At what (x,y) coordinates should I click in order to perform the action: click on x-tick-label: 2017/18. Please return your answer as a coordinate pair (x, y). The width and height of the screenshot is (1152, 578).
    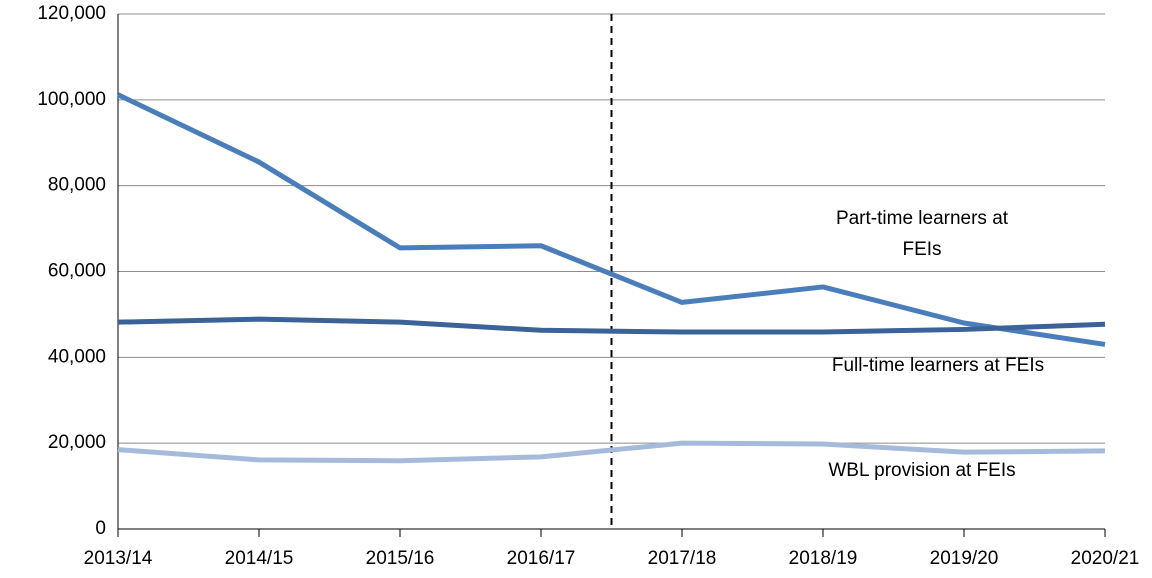
    Looking at the image, I should click on (682, 558).